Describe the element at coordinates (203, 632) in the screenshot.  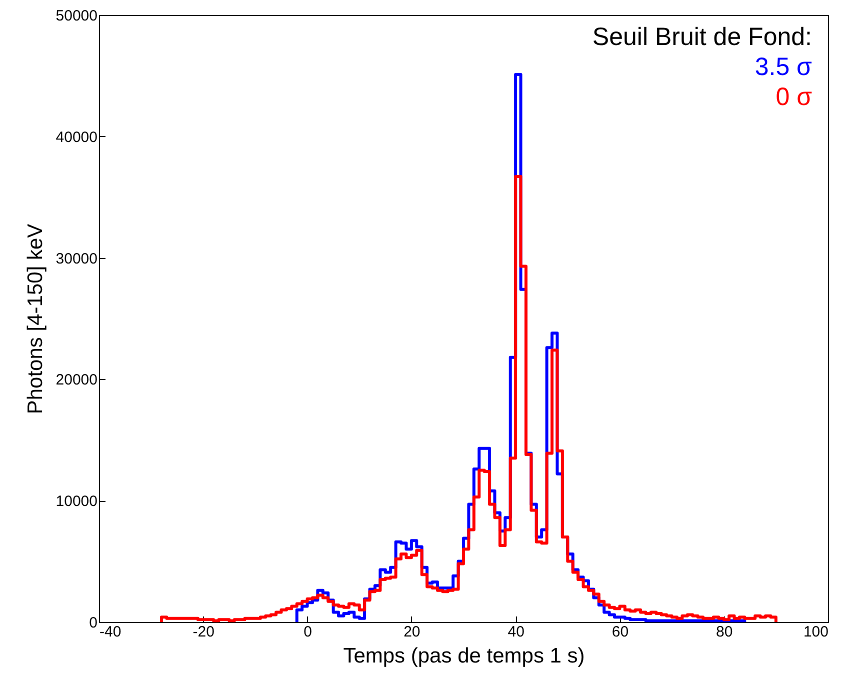
I see `x-tick-label: -20` at that location.